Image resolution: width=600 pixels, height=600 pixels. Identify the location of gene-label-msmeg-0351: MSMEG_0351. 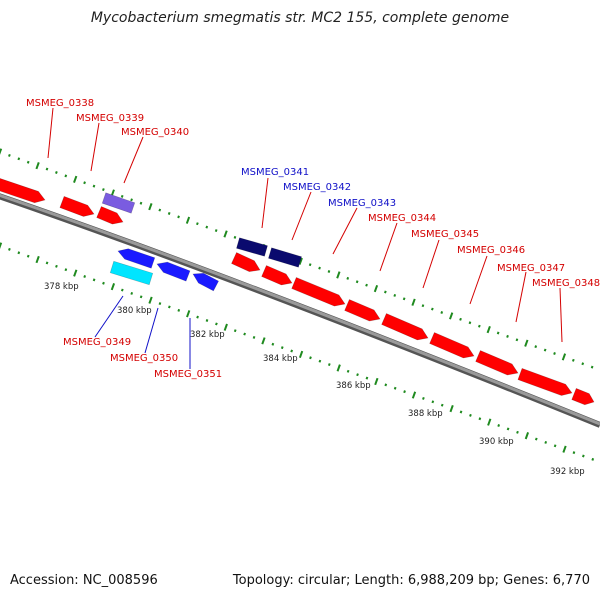
(188, 374).